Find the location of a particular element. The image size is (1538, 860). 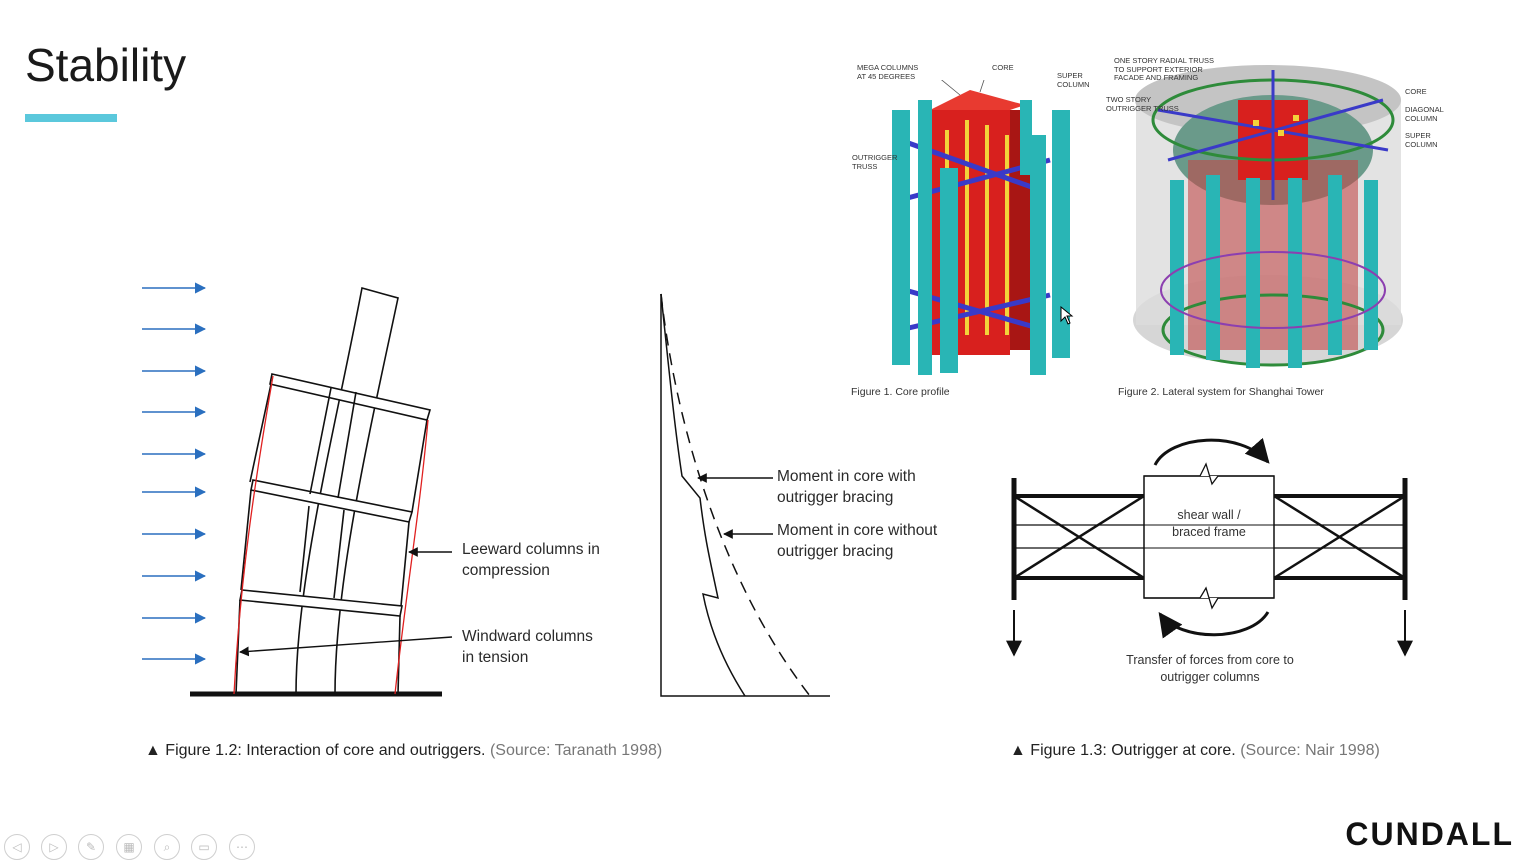

windward-label: Windward columns in tension is located at coordinates (527, 647).